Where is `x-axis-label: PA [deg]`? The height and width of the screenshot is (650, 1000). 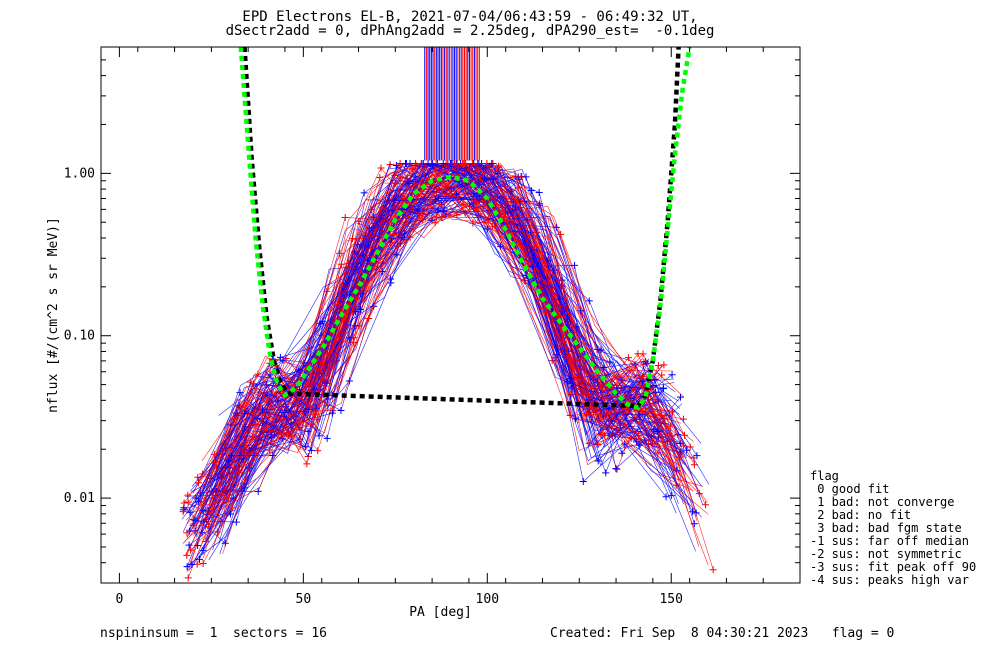
x-axis-label: PA [deg] is located at coordinates (440, 612).